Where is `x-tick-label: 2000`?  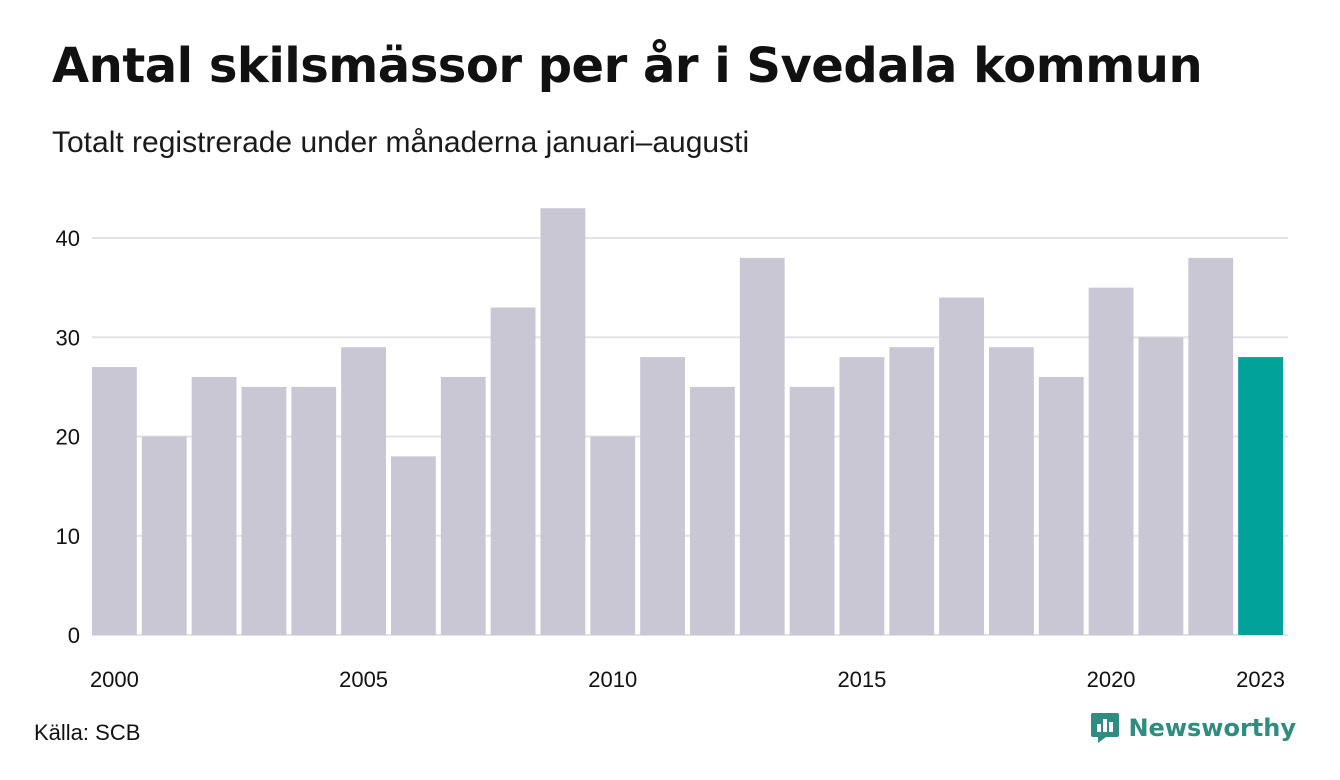
x-tick-label: 2000 is located at coordinates (114, 679).